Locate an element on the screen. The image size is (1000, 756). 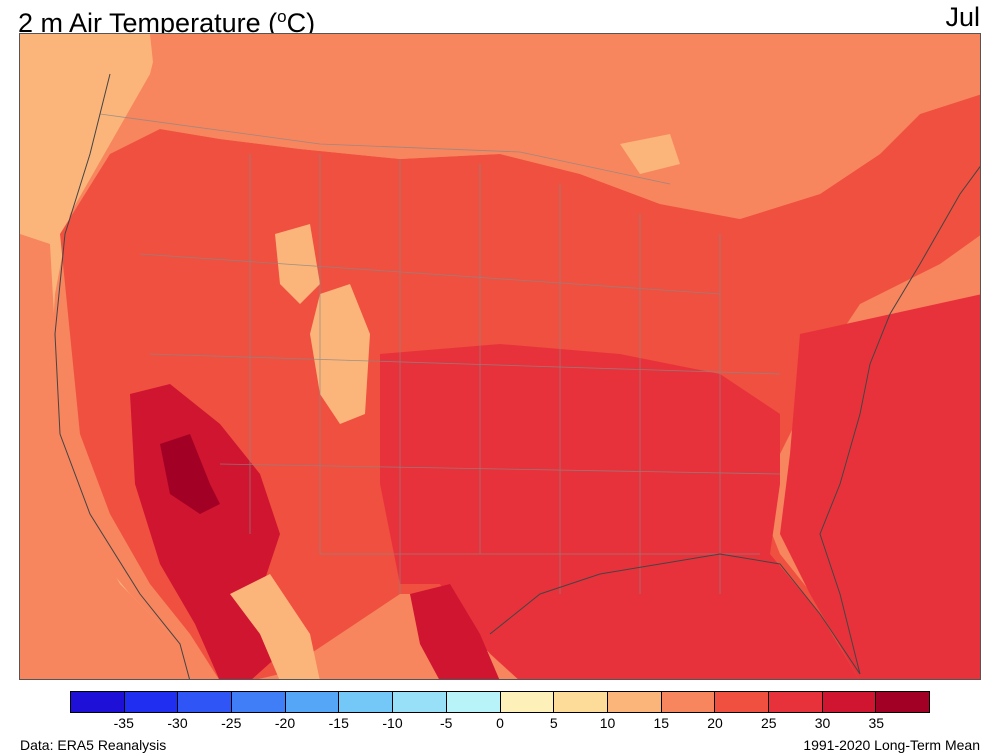
colorbar-tick-label: -35 is located at coordinates (123, 723).